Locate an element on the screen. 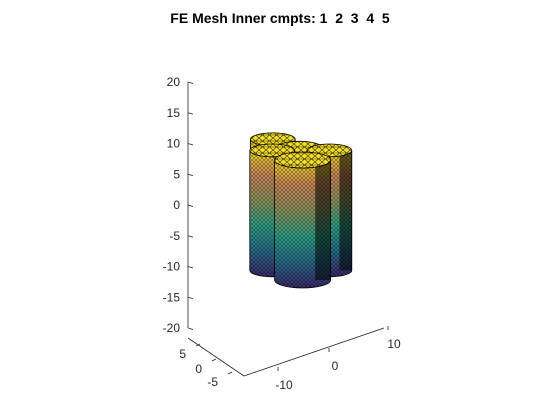 The height and width of the screenshot is (420, 560). z-tick-label: -20 is located at coordinates (172, 328).